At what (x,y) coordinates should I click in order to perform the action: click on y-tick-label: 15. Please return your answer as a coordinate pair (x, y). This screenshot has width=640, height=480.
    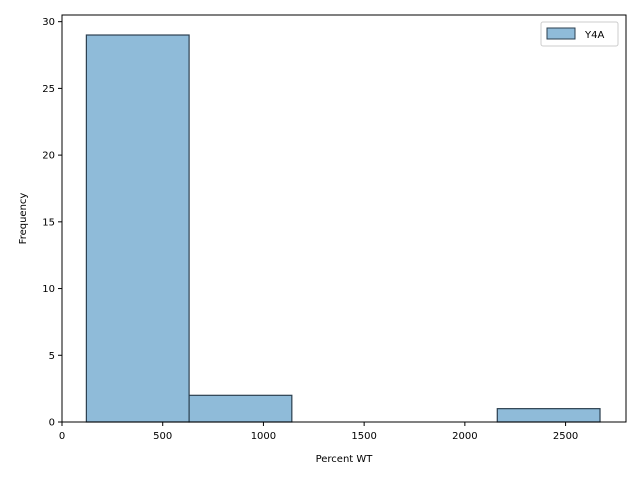
    Looking at the image, I should click on (48, 222).